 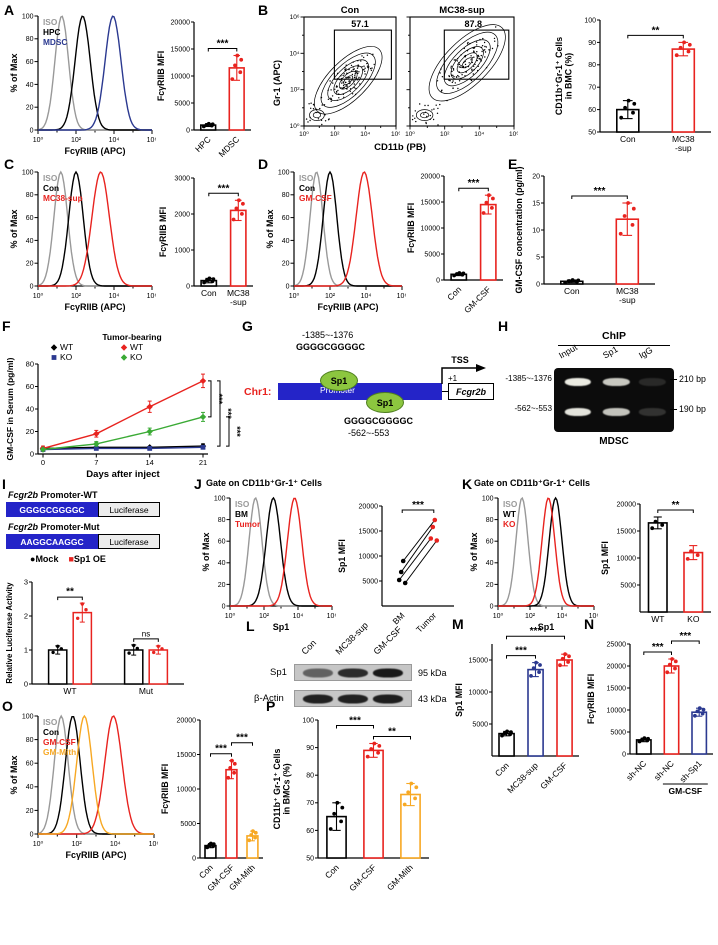 I want to click on blot-sp1-kda: 95 kDa, so click(x=432, y=673).